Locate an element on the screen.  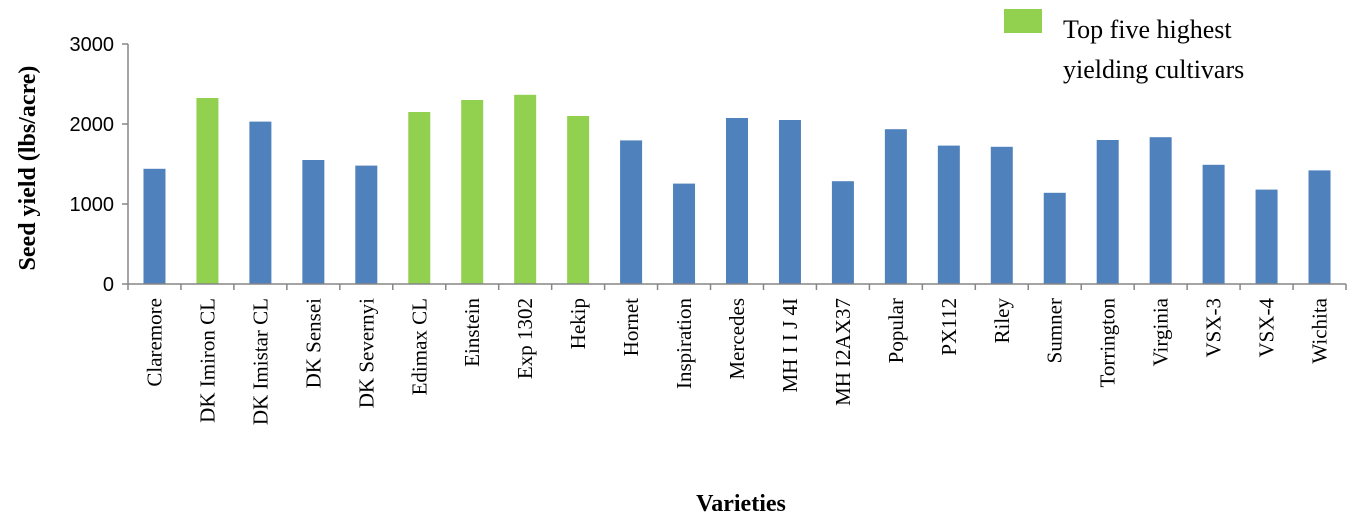
category-label: MH I I J 4I is located at coordinates (790, 345).